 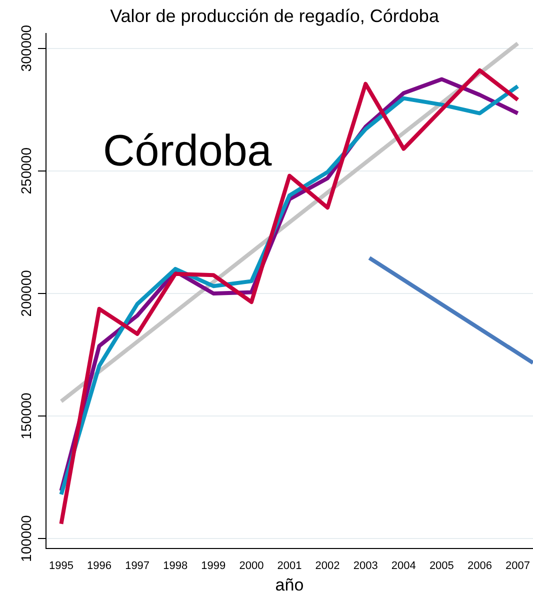 What do you see at coordinates (61, 566) in the screenshot?
I see `x-tick-label: 1995` at bounding box center [61, 566].